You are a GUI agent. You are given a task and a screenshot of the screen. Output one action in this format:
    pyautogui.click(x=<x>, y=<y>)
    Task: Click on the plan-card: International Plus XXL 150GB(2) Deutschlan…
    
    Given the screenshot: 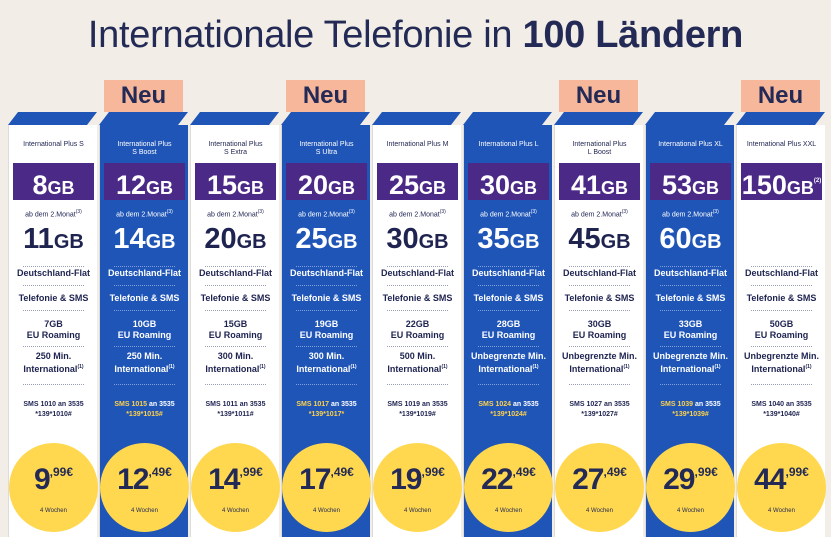 What is the action you would take?
    pyautogui.click(x=781, y=331)
    